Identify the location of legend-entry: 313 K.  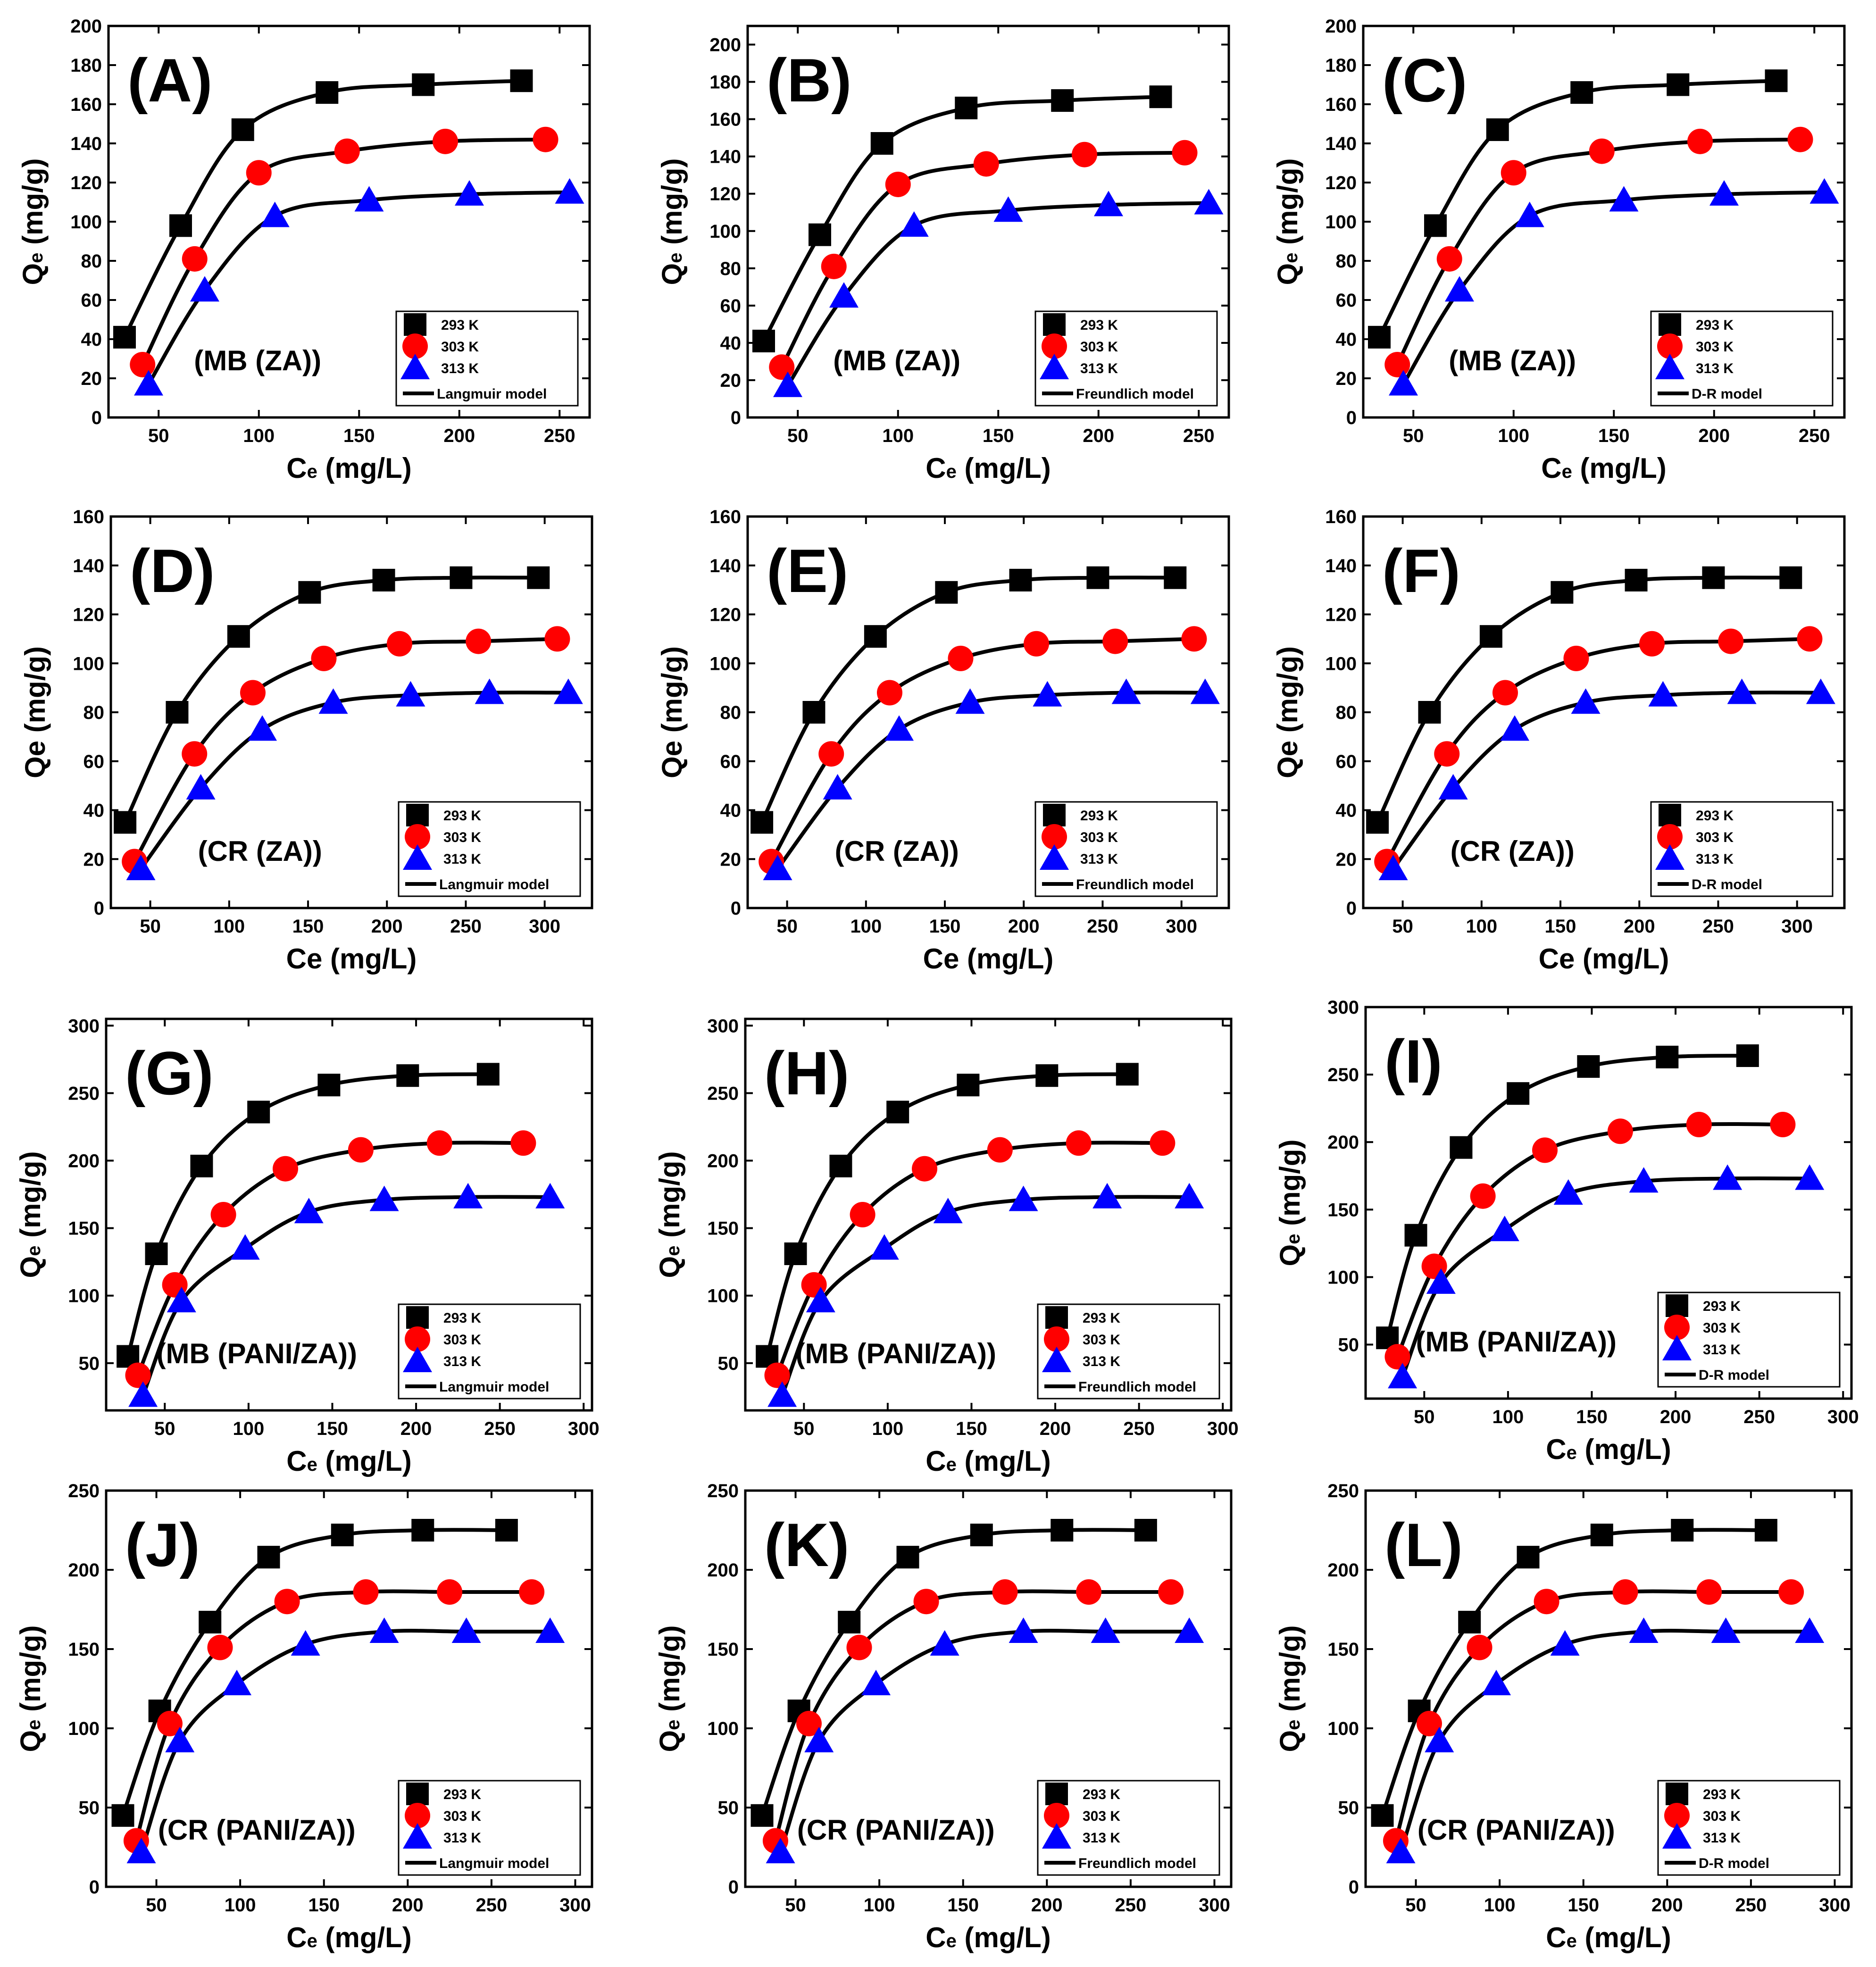
(462, 1838).